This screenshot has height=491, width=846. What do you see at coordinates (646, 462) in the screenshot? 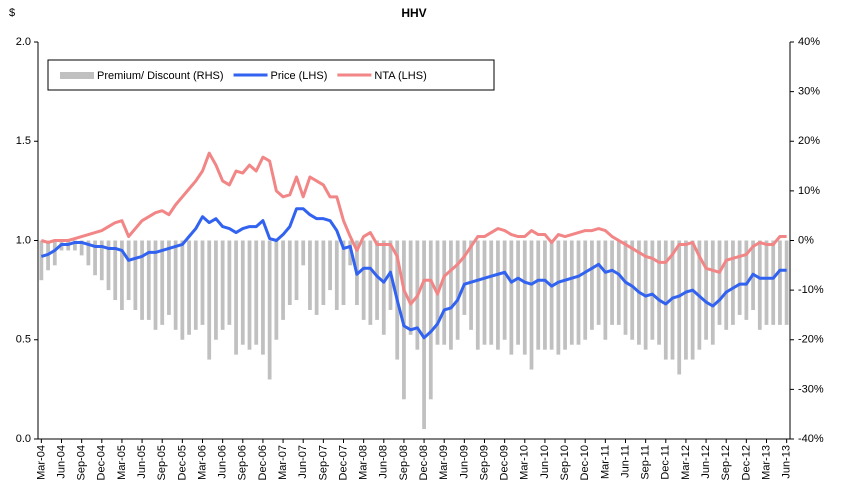
I see `x-tick-label: Sep-11` at bounding box center [646, 462].